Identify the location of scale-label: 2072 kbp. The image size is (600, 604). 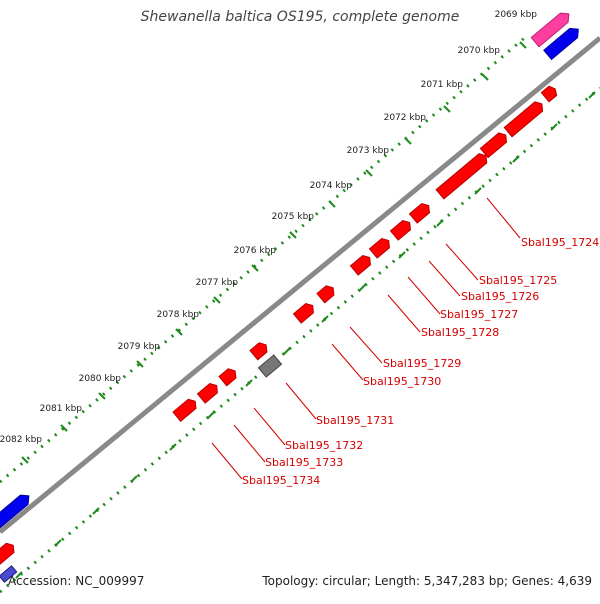
(405, 118).